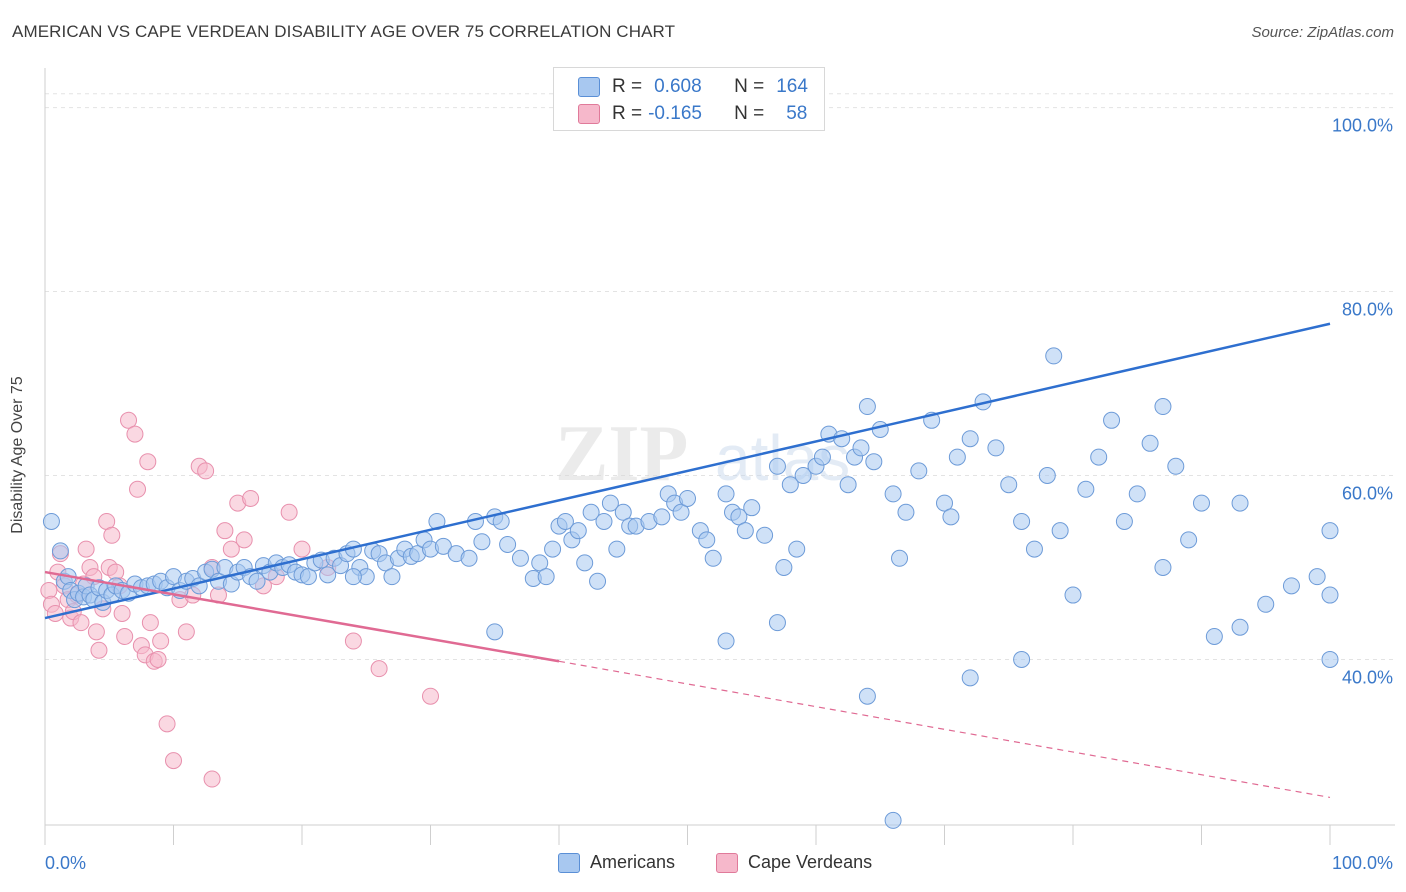 The width and height of the screenshot is (1406, 892). I want to click on bottom-legend-cape-verdeans: Cape Verdeans, so click(794, 862).